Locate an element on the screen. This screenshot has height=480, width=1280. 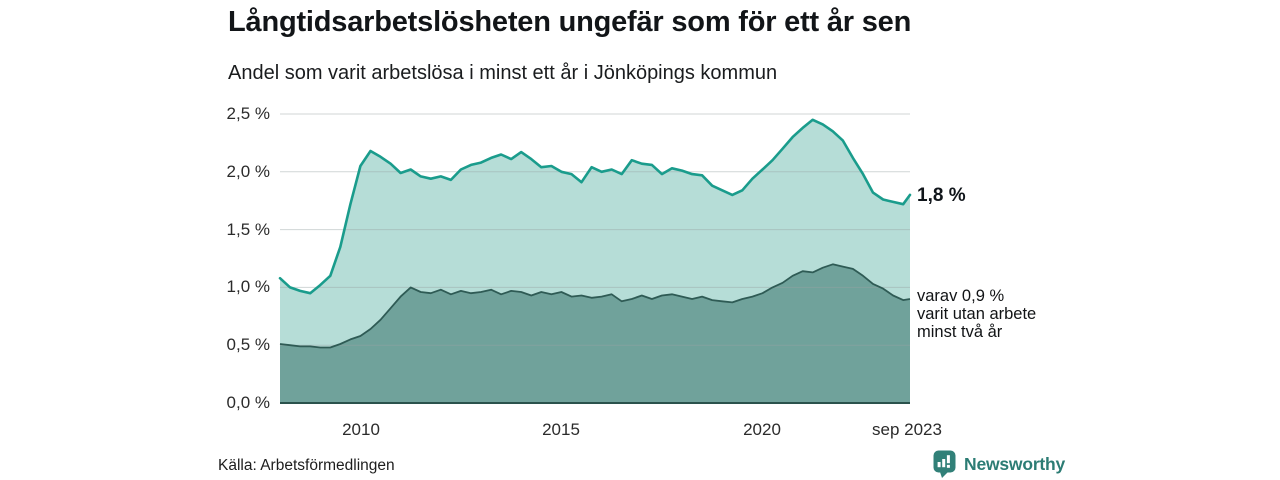
x-tick-label: 2010 is located at coordinates (361, 429).